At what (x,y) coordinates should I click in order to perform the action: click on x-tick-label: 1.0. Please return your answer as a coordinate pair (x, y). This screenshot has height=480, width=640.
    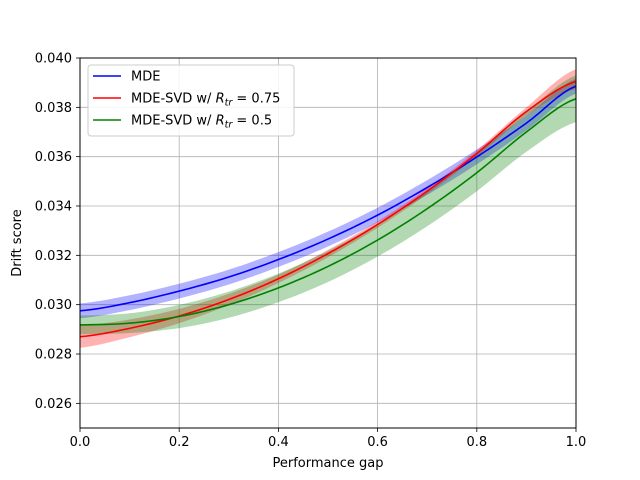
    Looking at the image, I should click on (576, 442).